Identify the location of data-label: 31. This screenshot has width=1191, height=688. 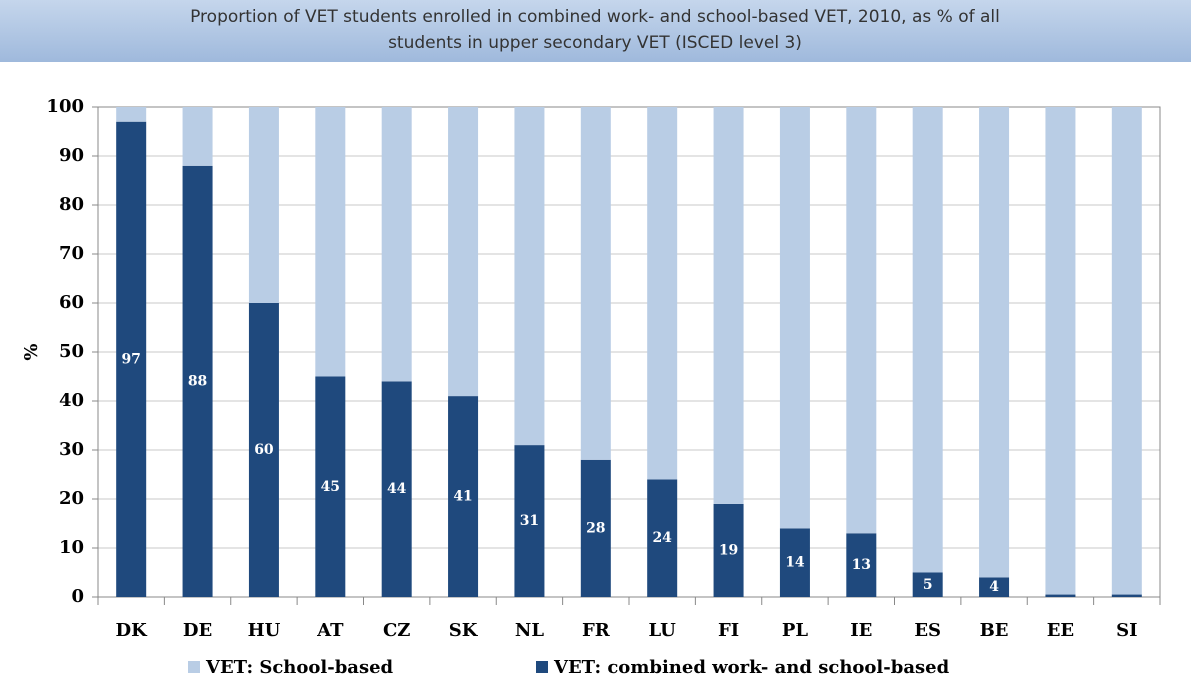
(529, 521).